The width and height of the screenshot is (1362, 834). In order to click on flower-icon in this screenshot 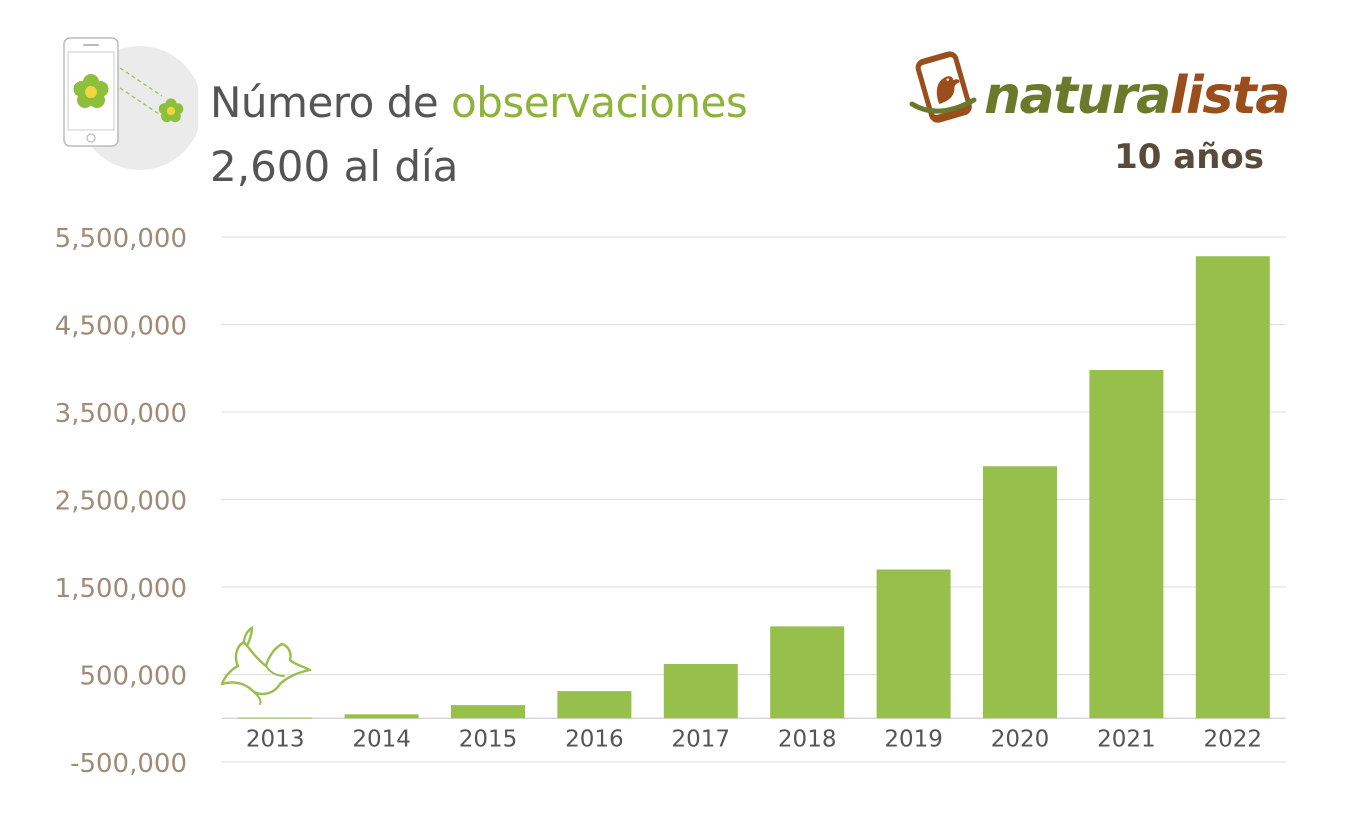, I will do `click(91, 91)`.